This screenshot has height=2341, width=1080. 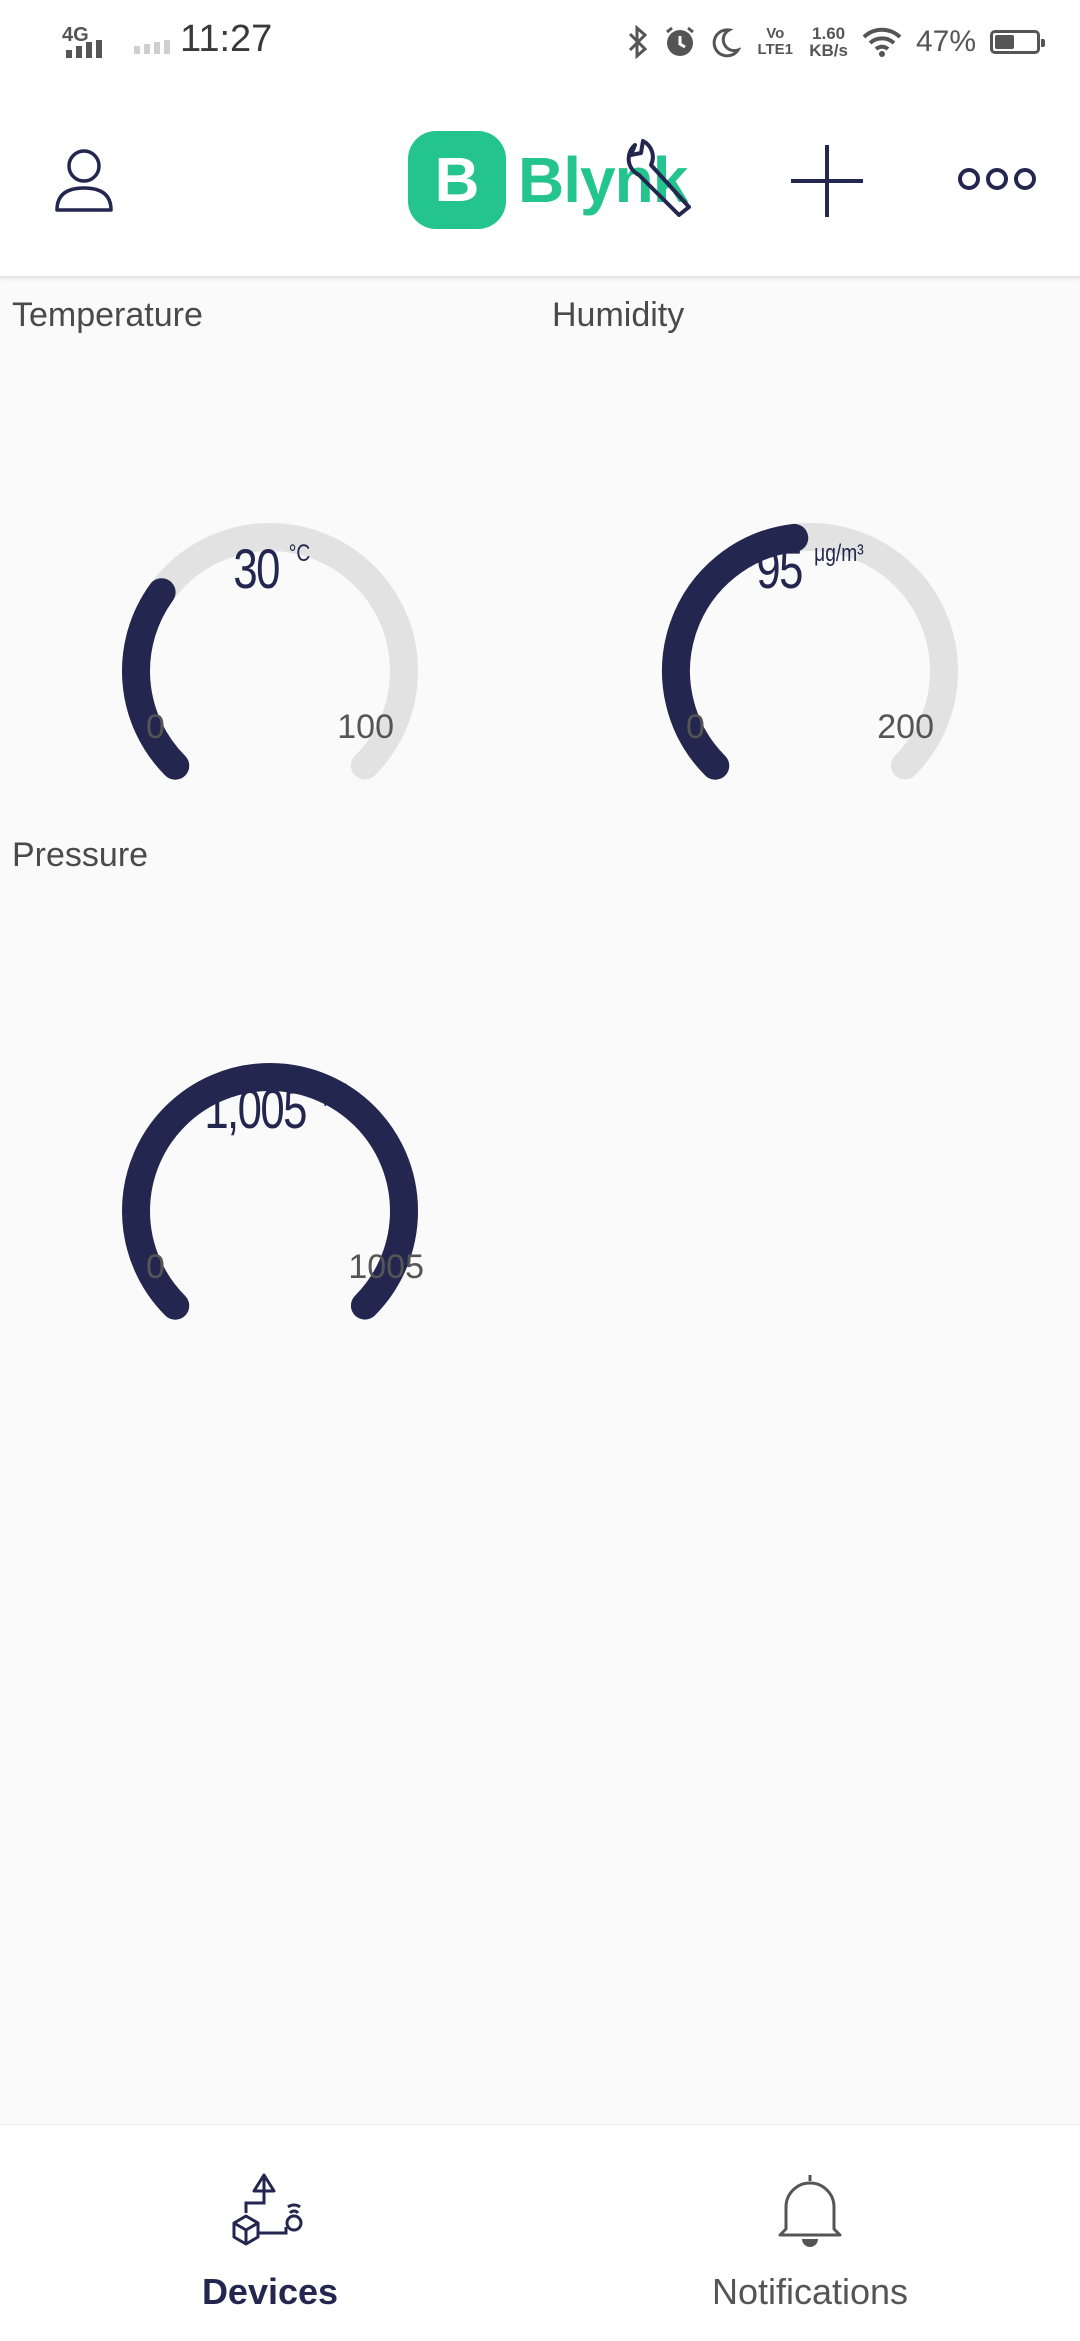 I want to click on gauge-unit: psi, so click(x=335, y=1093).